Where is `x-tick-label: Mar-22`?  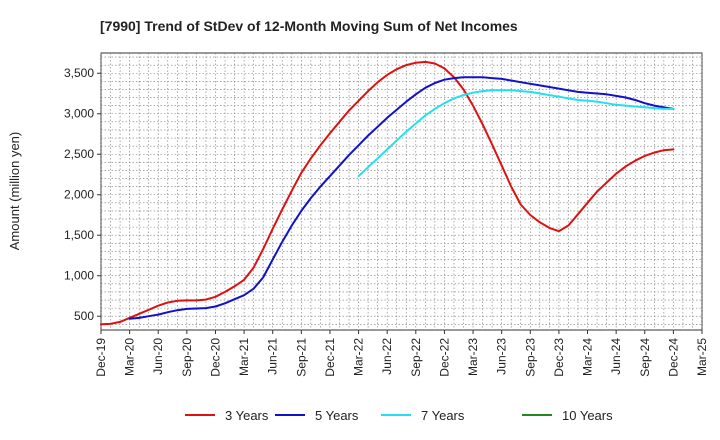
x-tick-label: Mar-22 is located at coordinates (359, 357).